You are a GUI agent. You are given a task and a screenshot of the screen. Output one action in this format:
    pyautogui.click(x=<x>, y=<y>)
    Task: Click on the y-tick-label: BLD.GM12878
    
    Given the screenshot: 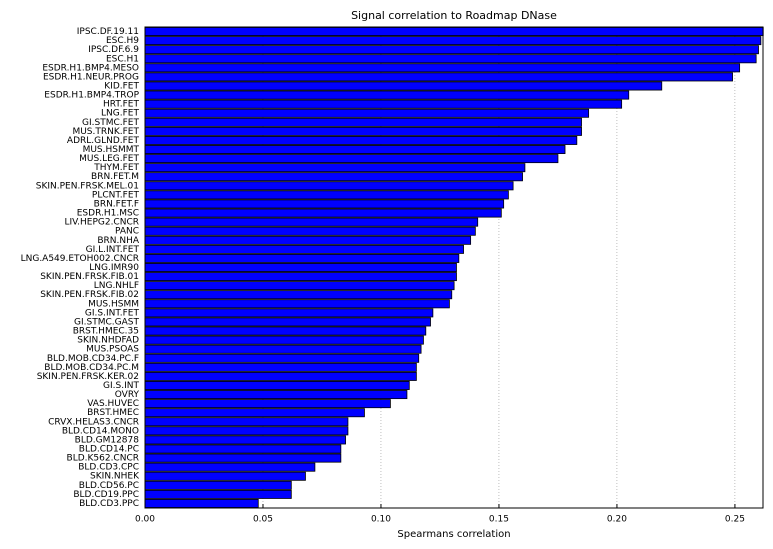 What is the action you would take?
    pyautogui.click(x=107, y=440)
    